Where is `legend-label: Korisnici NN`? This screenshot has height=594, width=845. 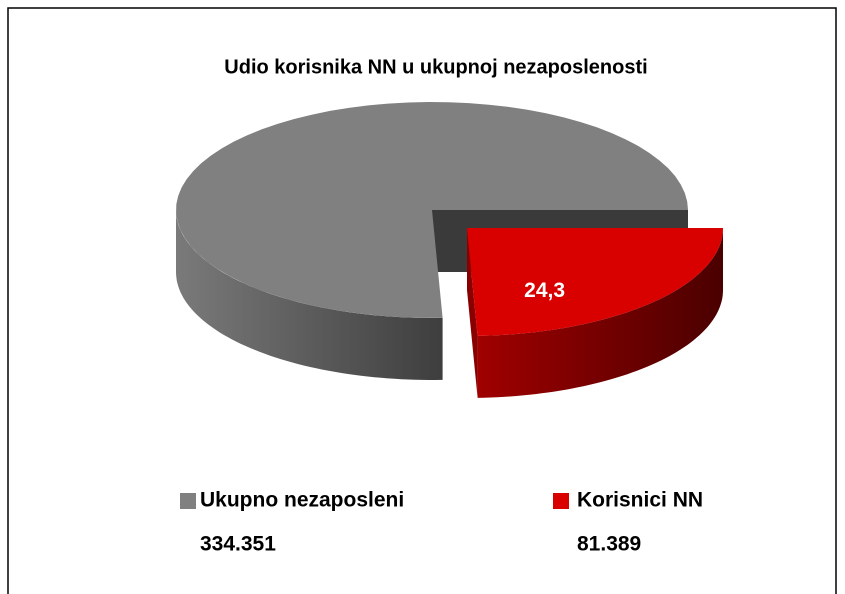 legend-label: Korisnici NN is located at coordinates (640, 500).